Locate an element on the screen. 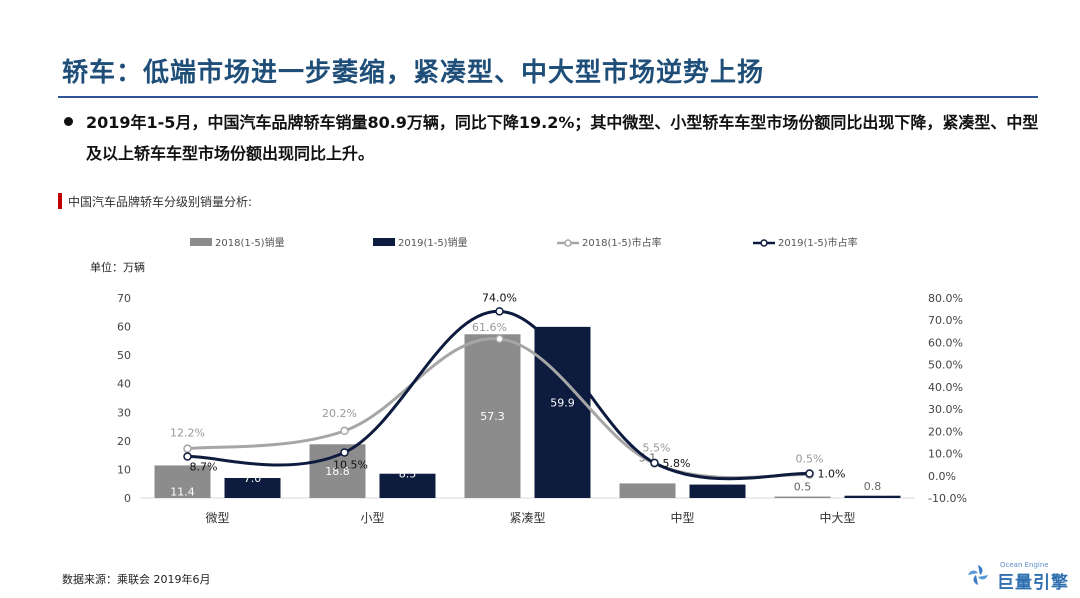 This screenshot has height=598, width=1080. title-divider is located at coordinates (548, 97).